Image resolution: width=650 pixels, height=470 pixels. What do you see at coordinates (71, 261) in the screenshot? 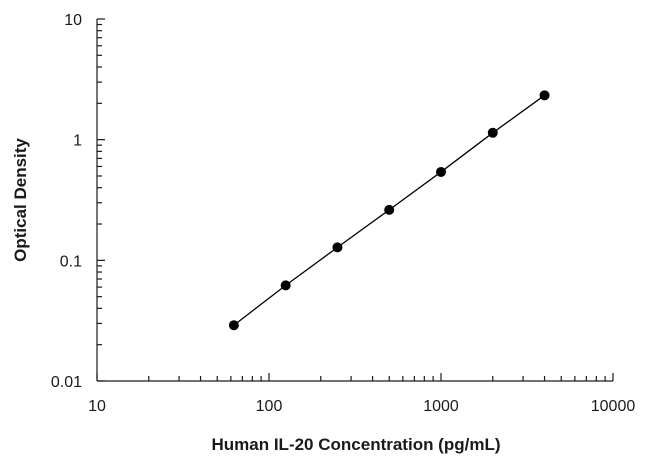
I see `y-tick-label: 0.1` at bounding box center [71, 261].